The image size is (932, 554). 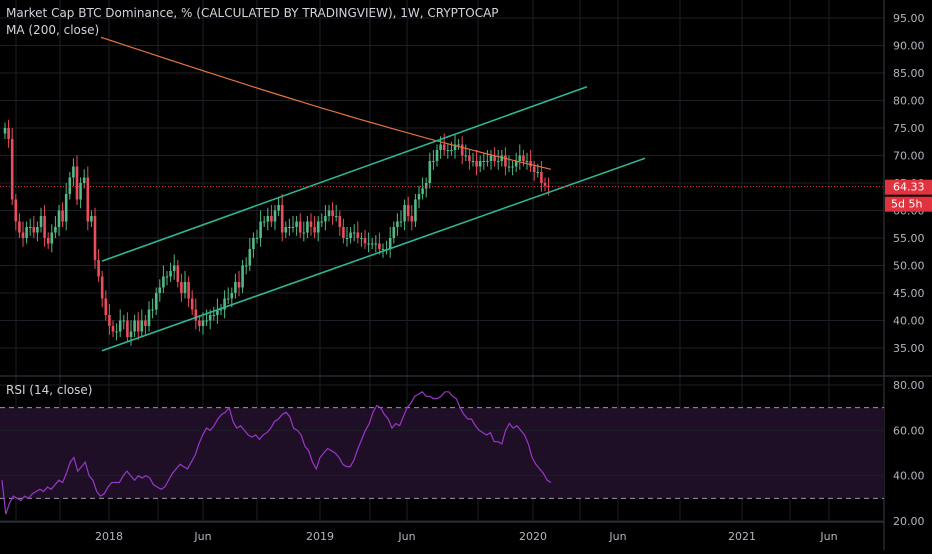 I want to click on price-axis-tick: 95.00, so click(x=909, y=18).